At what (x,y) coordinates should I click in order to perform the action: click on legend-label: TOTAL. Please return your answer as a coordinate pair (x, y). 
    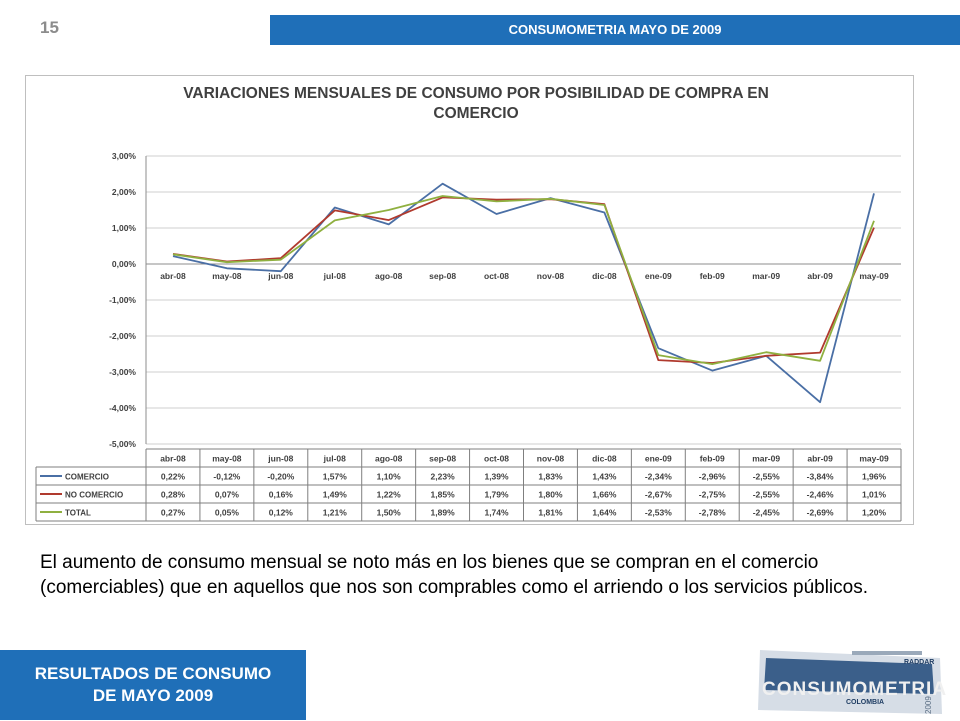
    Looking at the image, I should click on (78, 513).